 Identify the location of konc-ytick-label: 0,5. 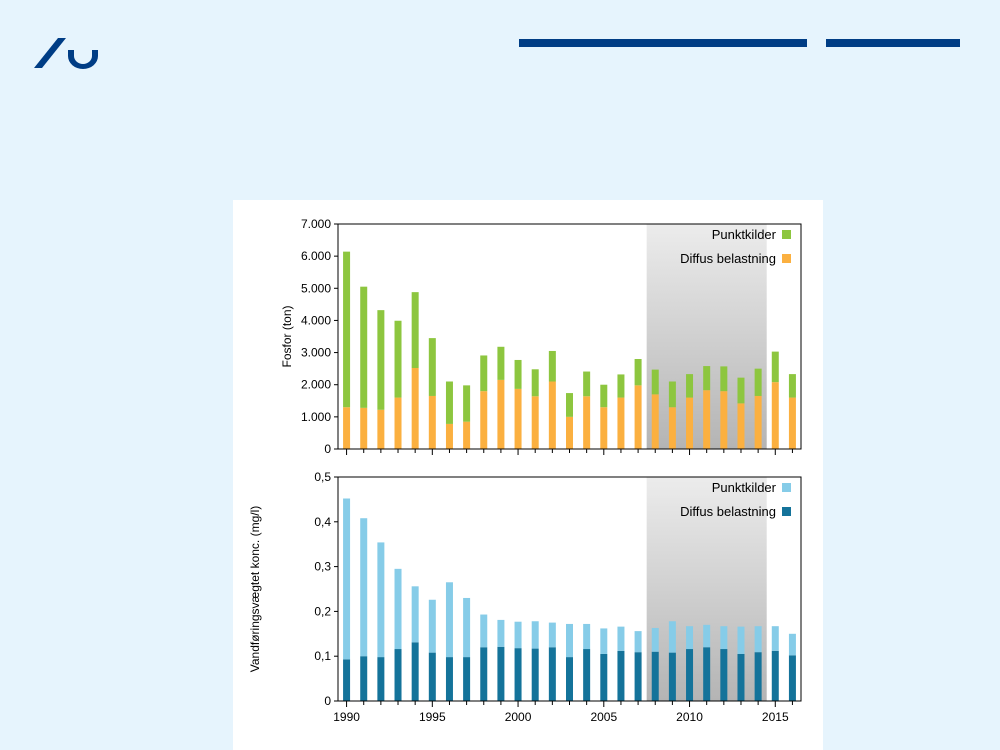
(322, 477).